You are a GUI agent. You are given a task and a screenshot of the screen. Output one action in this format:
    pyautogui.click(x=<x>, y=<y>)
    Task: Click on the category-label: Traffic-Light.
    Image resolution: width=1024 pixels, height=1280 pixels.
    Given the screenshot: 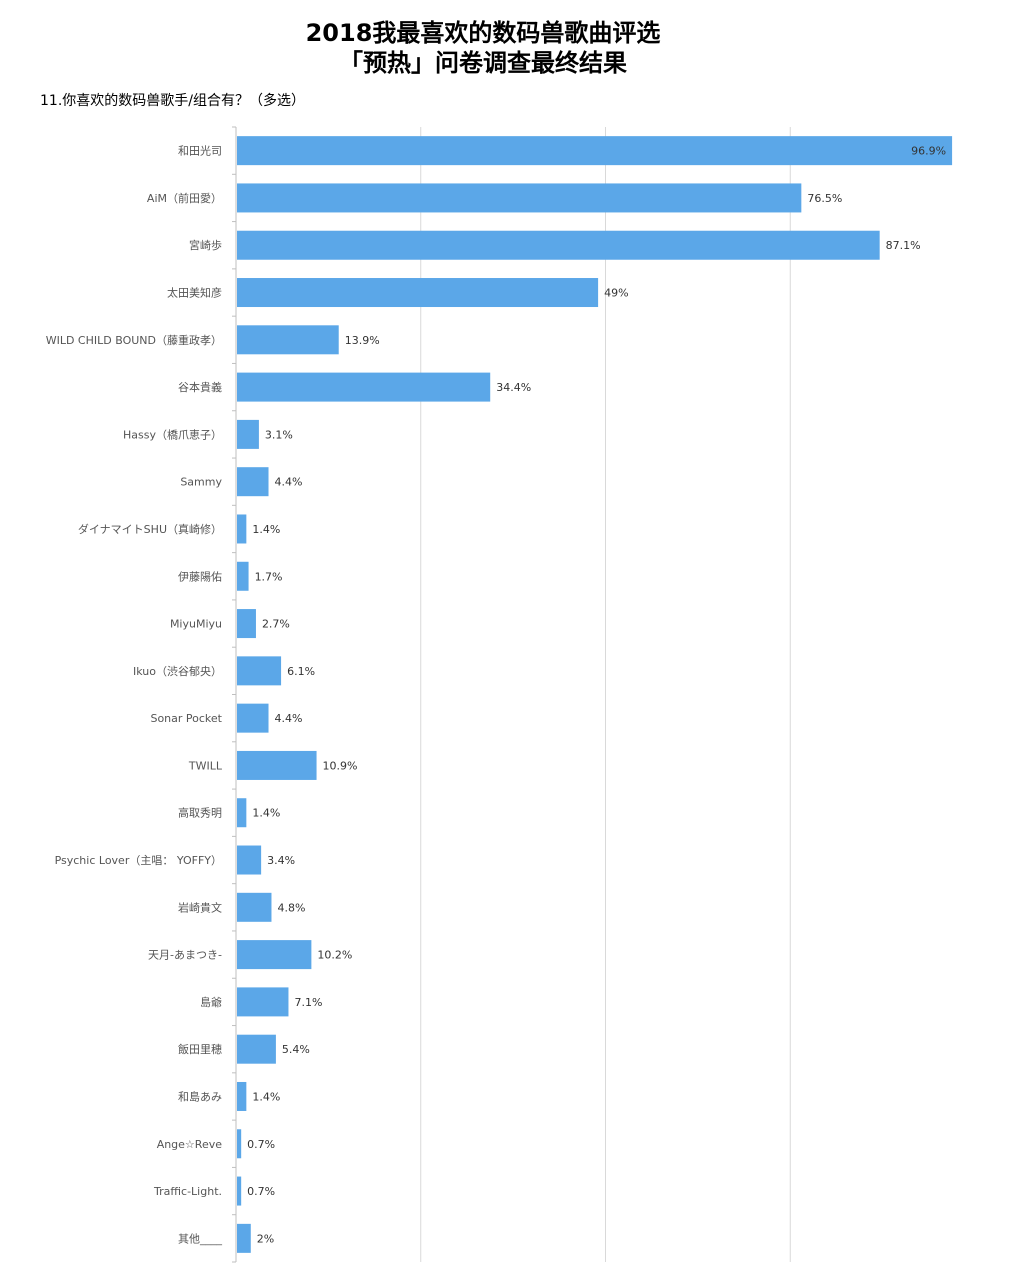 What is the action you would take?
    pyautogui.click(x=187, y=1191)
    